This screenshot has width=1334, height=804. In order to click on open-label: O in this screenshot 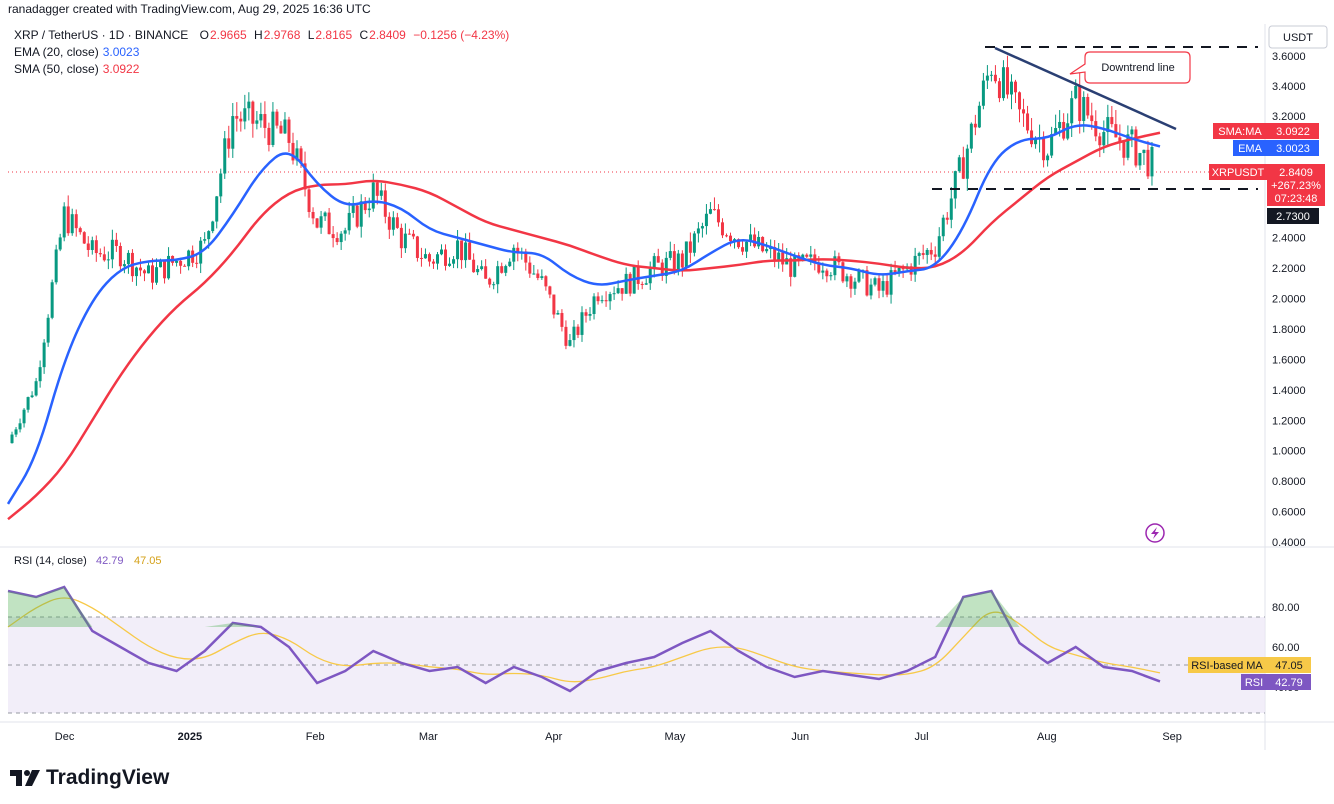, I will do `click(204, 35)`.